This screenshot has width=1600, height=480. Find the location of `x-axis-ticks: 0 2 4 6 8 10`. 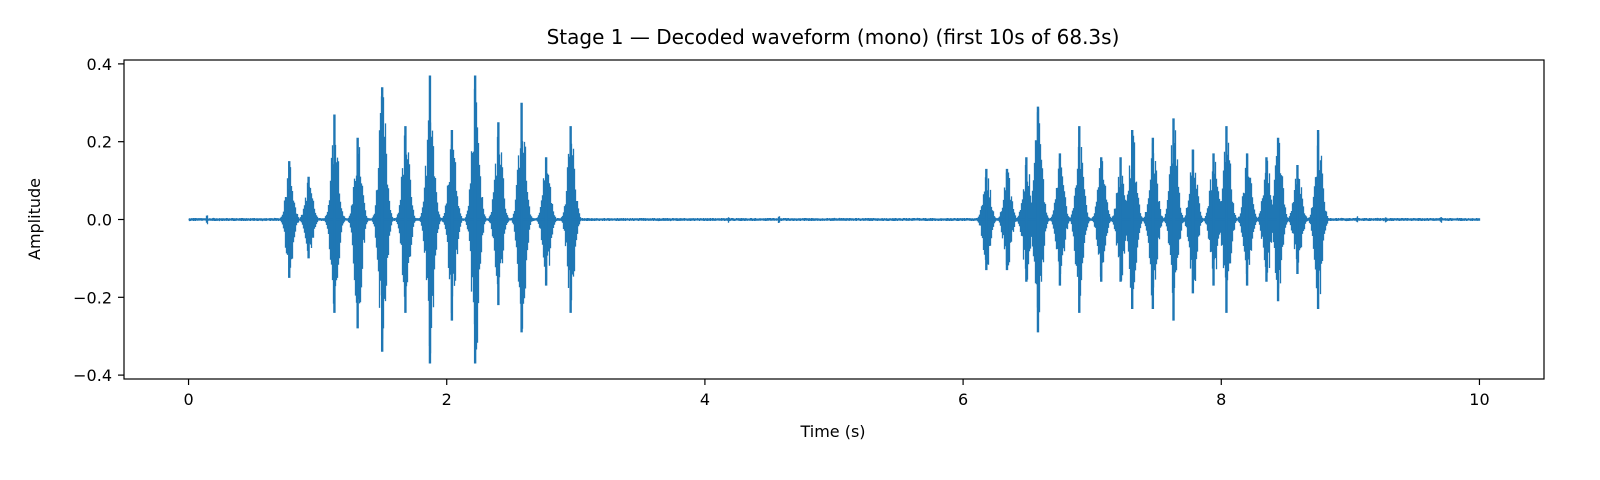

x-axis-ticks: 0 2 4 6 8 10 is located at coordinates (836, 394).